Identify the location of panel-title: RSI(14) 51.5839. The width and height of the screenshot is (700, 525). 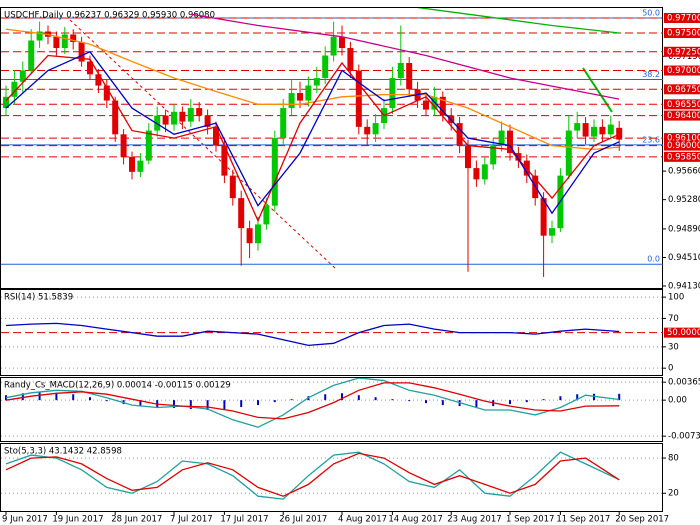
(38, 298).